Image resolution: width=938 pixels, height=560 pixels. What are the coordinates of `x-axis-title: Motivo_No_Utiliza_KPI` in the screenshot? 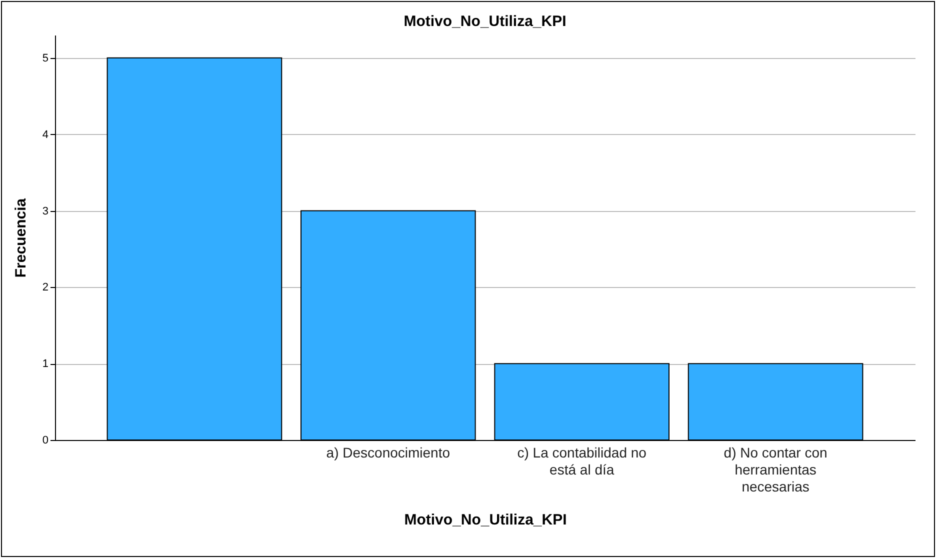 It's located at (485, 520).